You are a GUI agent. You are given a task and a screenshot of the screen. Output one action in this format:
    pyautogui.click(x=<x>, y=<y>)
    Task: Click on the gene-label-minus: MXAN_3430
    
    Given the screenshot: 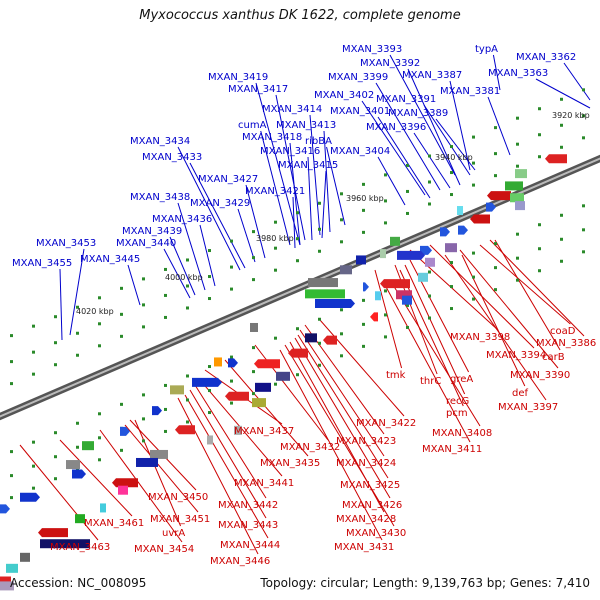 What is the action you would take?
    pyautogui.click(x=376, y=533)
    